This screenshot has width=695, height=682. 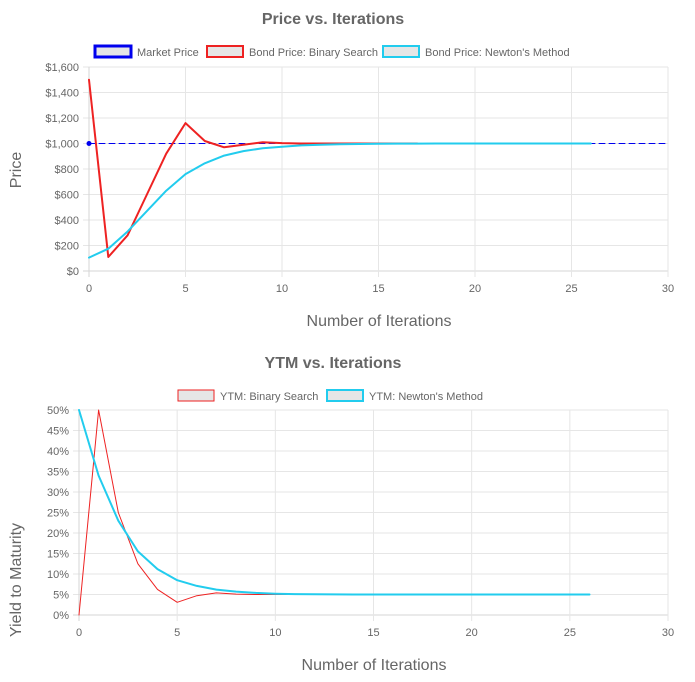 What do you see at coordinates (333, 19) in the screenshot?
I see `chart-title: Price vs. Iterations` at bounding box center [333, 19].